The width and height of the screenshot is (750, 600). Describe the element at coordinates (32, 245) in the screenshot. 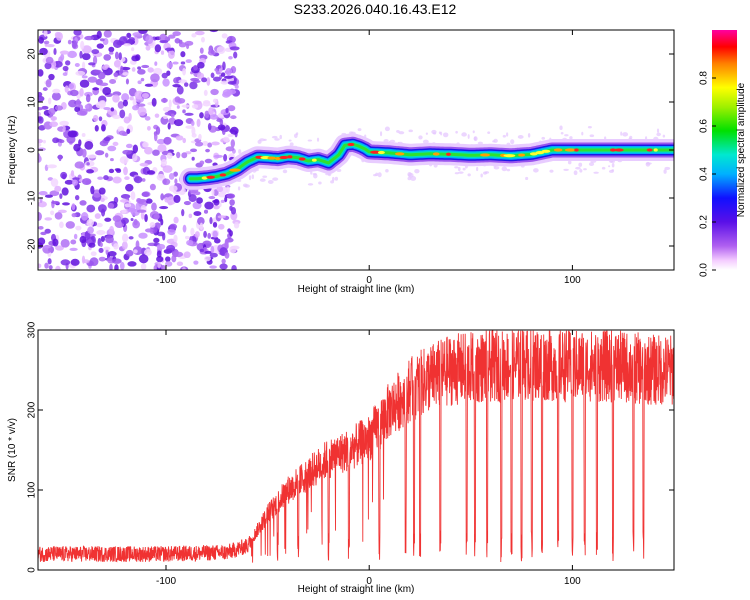

I see `y-tick-label: -20` at that location.